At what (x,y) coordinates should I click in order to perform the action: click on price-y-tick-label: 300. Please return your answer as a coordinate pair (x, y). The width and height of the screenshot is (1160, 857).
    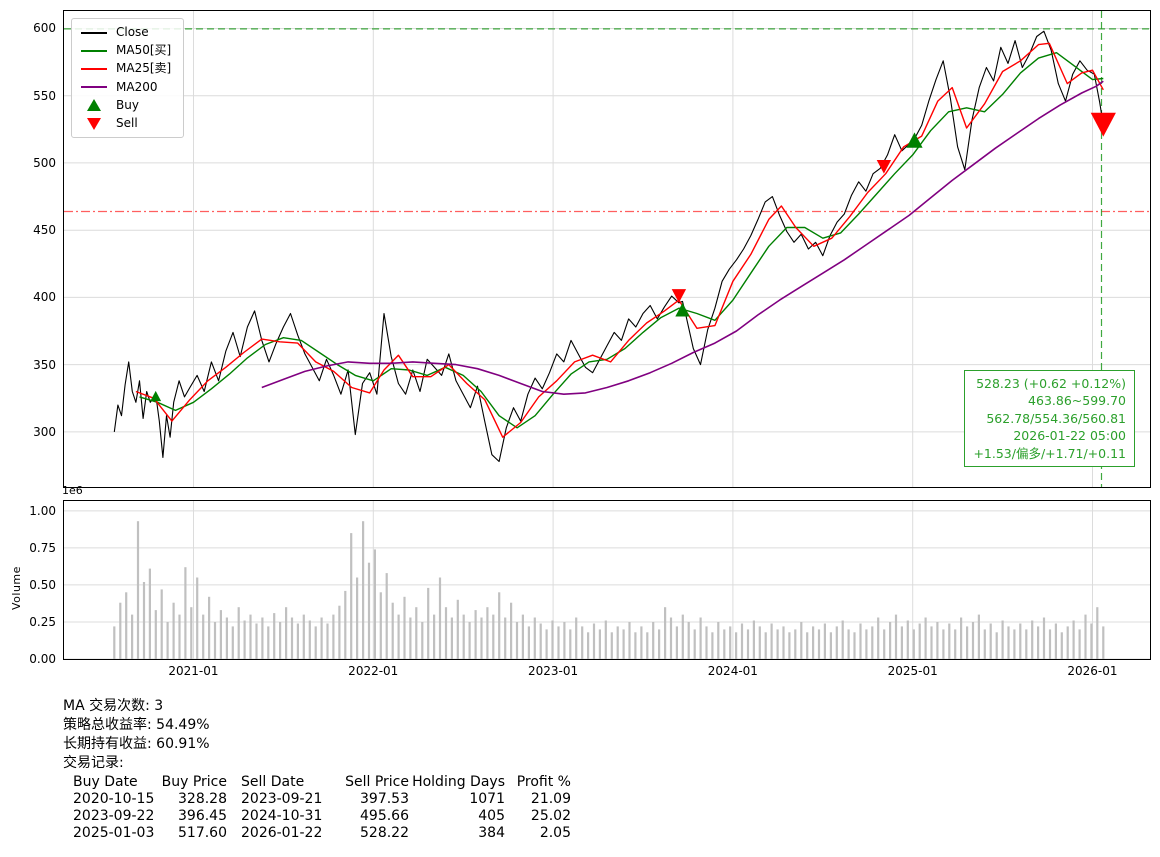
    Looking at the image, I should click on (44, 431).